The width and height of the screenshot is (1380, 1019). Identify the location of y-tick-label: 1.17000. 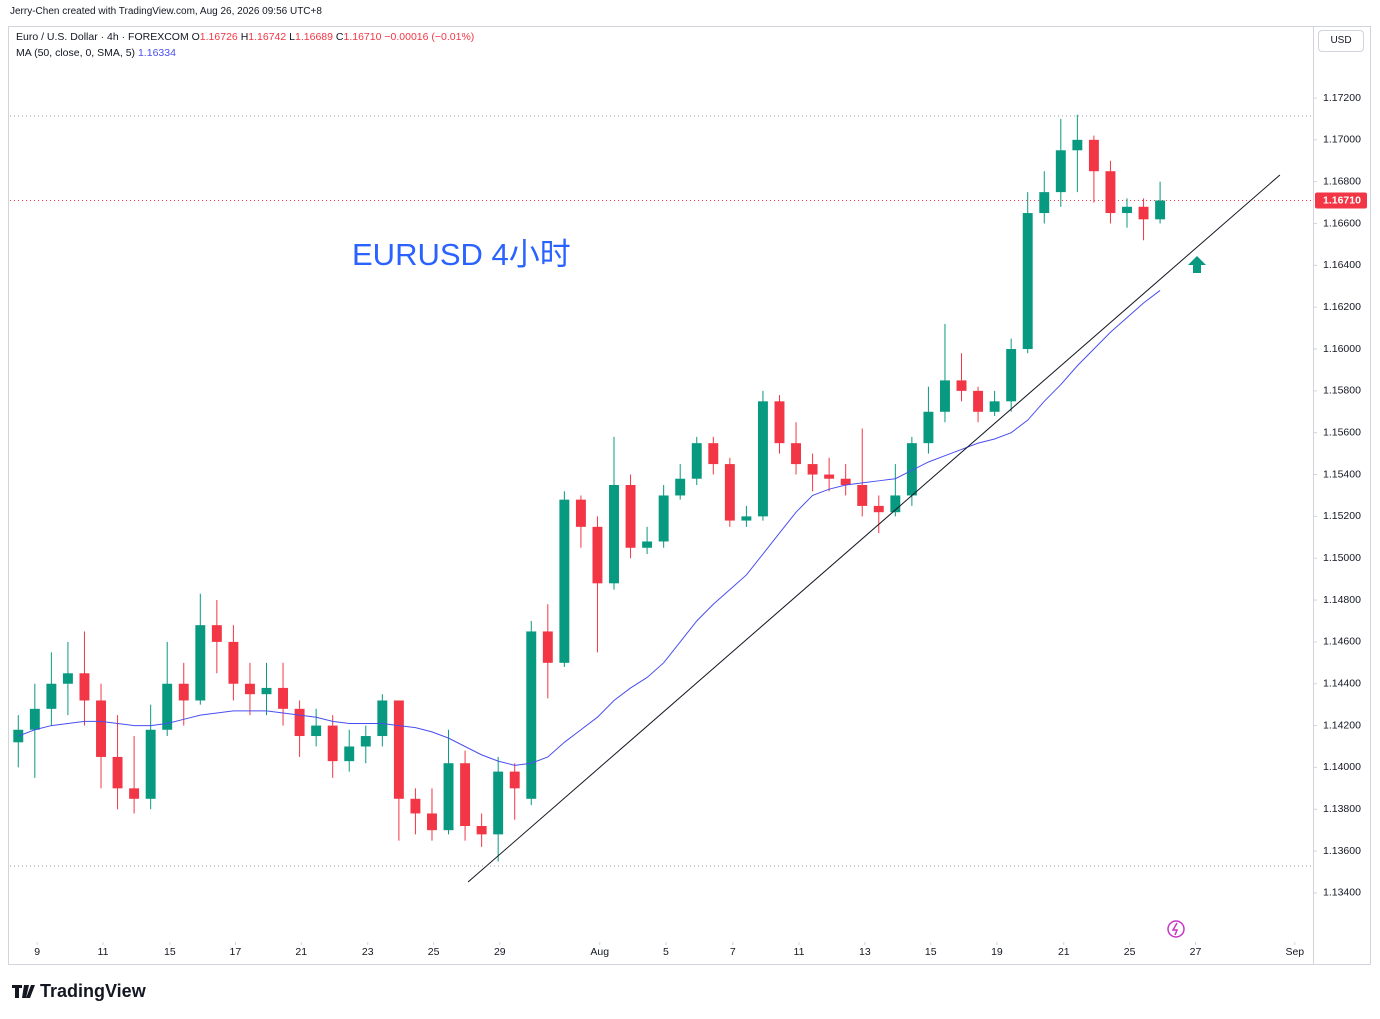
(1342, 140).